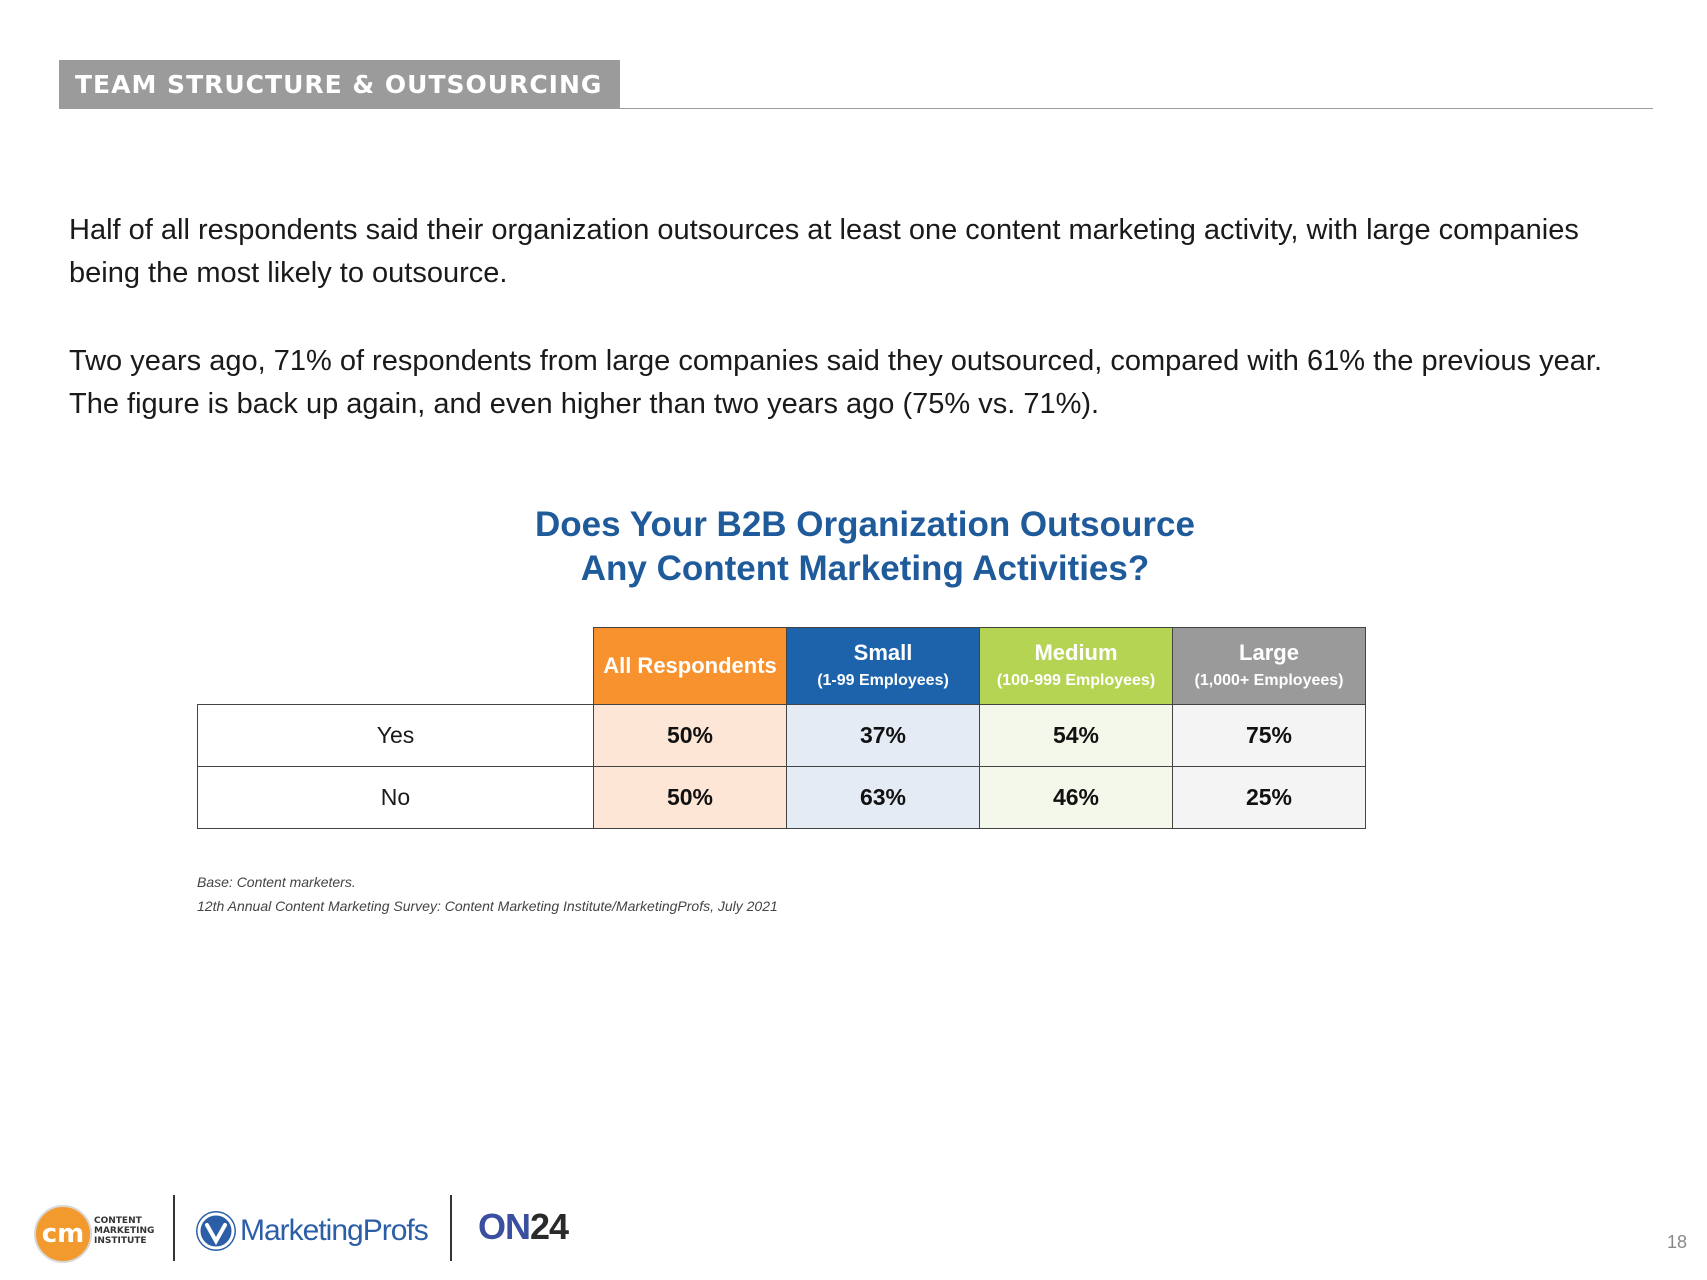 The height and width of the screenshot is (1280, 1707). I want to click on on24-logo-24: 24, so click(549, 1226).